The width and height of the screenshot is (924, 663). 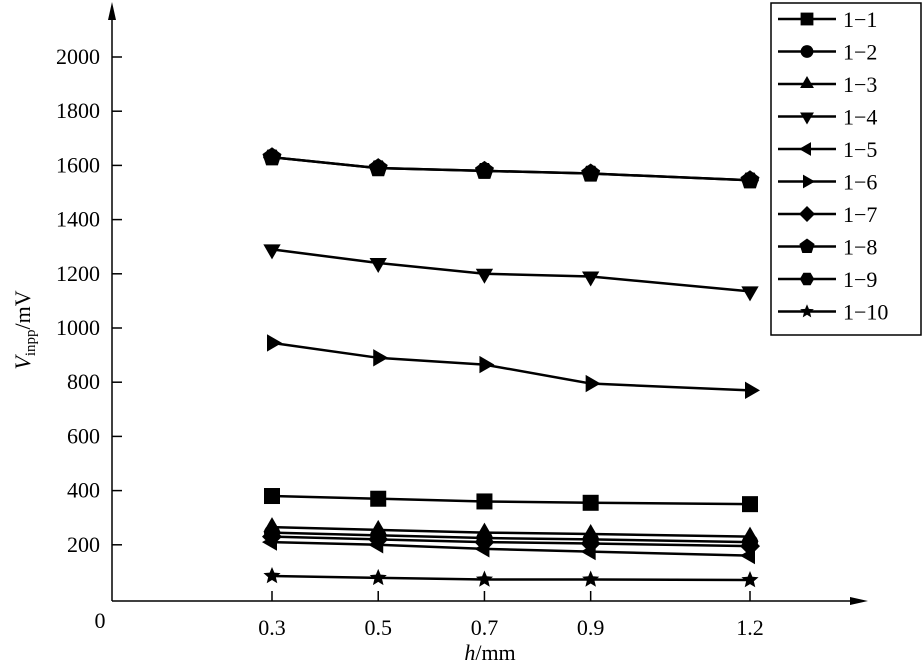 I want to click on x-axis-arrow, so click(x=859, y=601).